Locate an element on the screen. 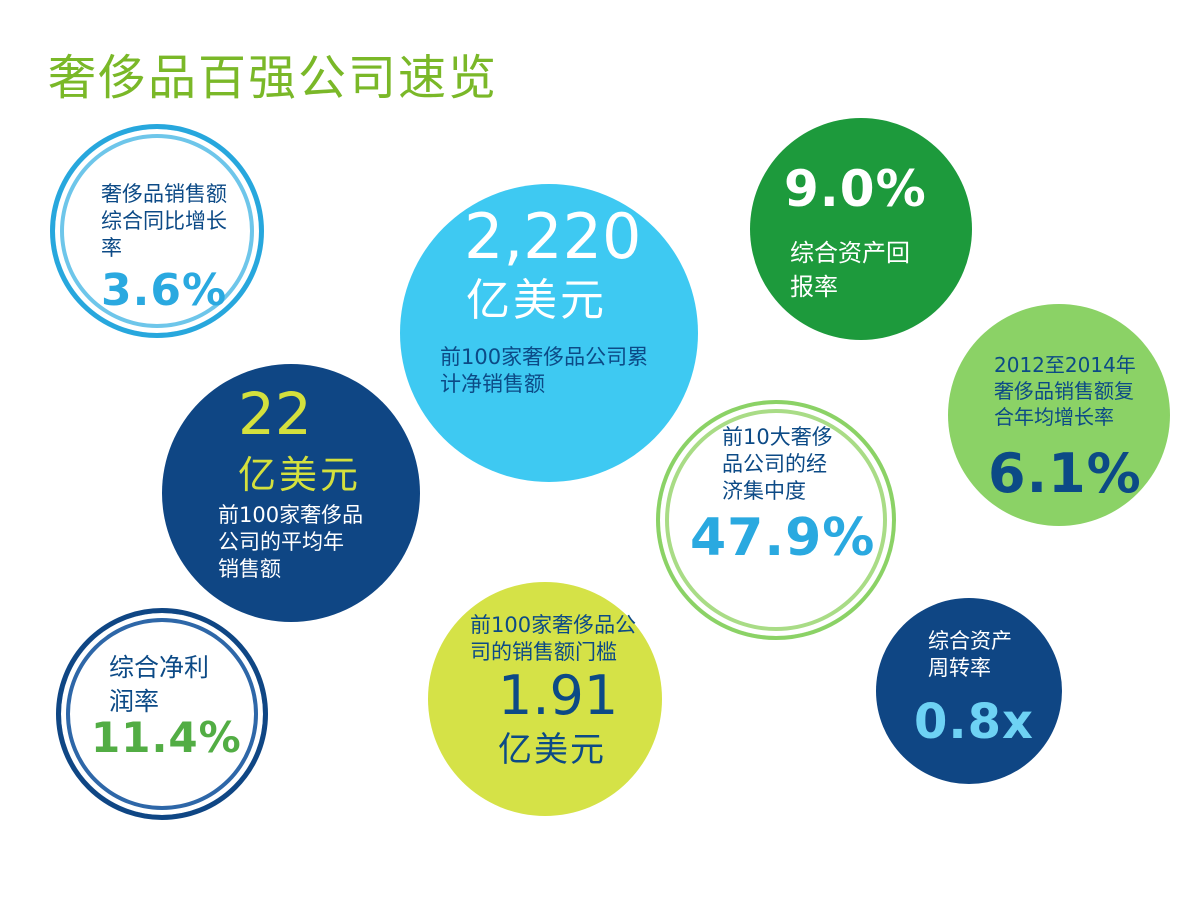 The height and width of the screenshot is (900, 1200). page-title: 奢侈品百强公司速览 is located at coordinates (273, 78).